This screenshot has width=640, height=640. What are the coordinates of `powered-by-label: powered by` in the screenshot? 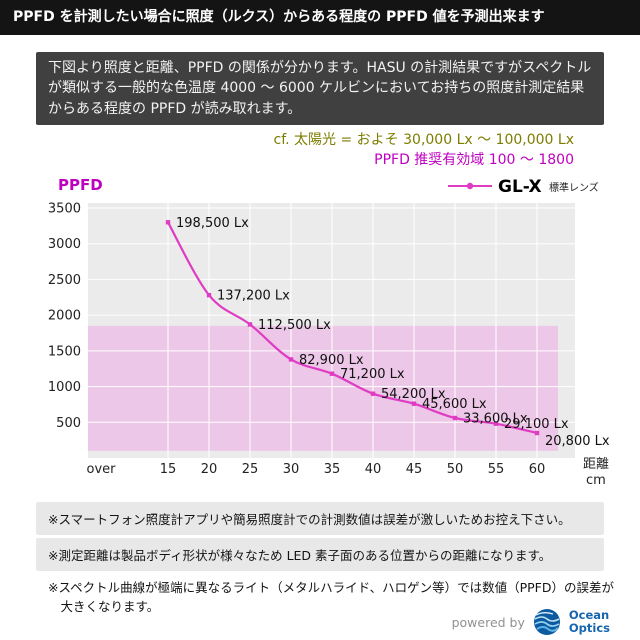 It's located at (488, 622).